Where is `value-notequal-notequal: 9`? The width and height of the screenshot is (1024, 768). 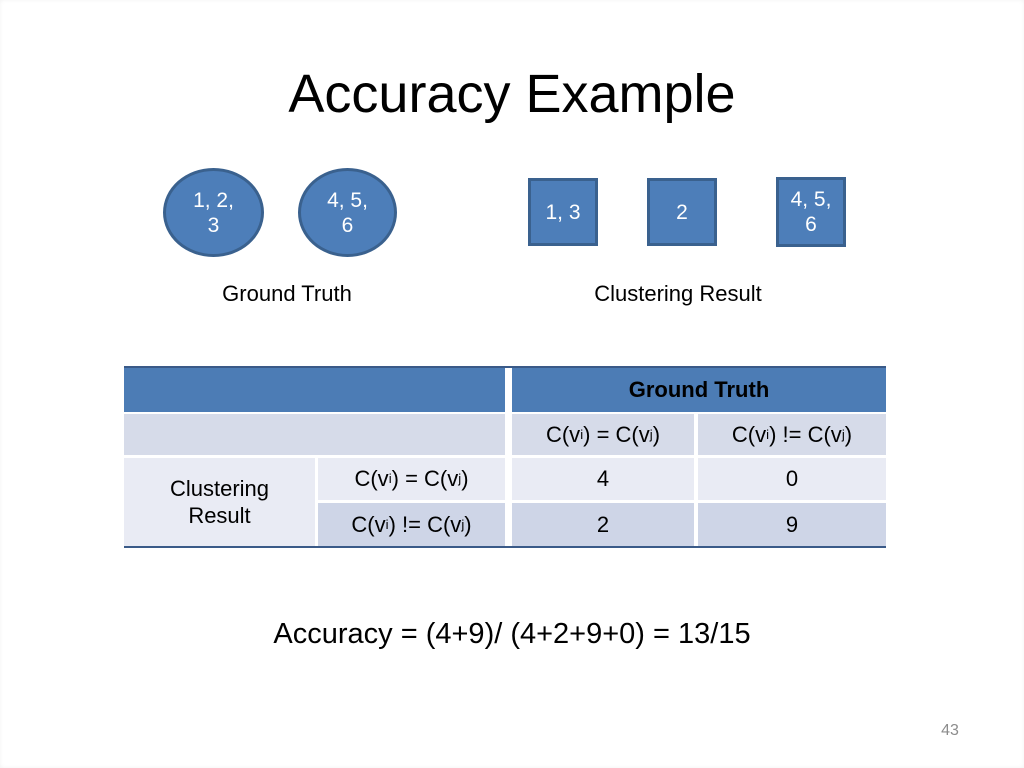 value-notequal-notequal: 9 is located at coordinates (792, 524).